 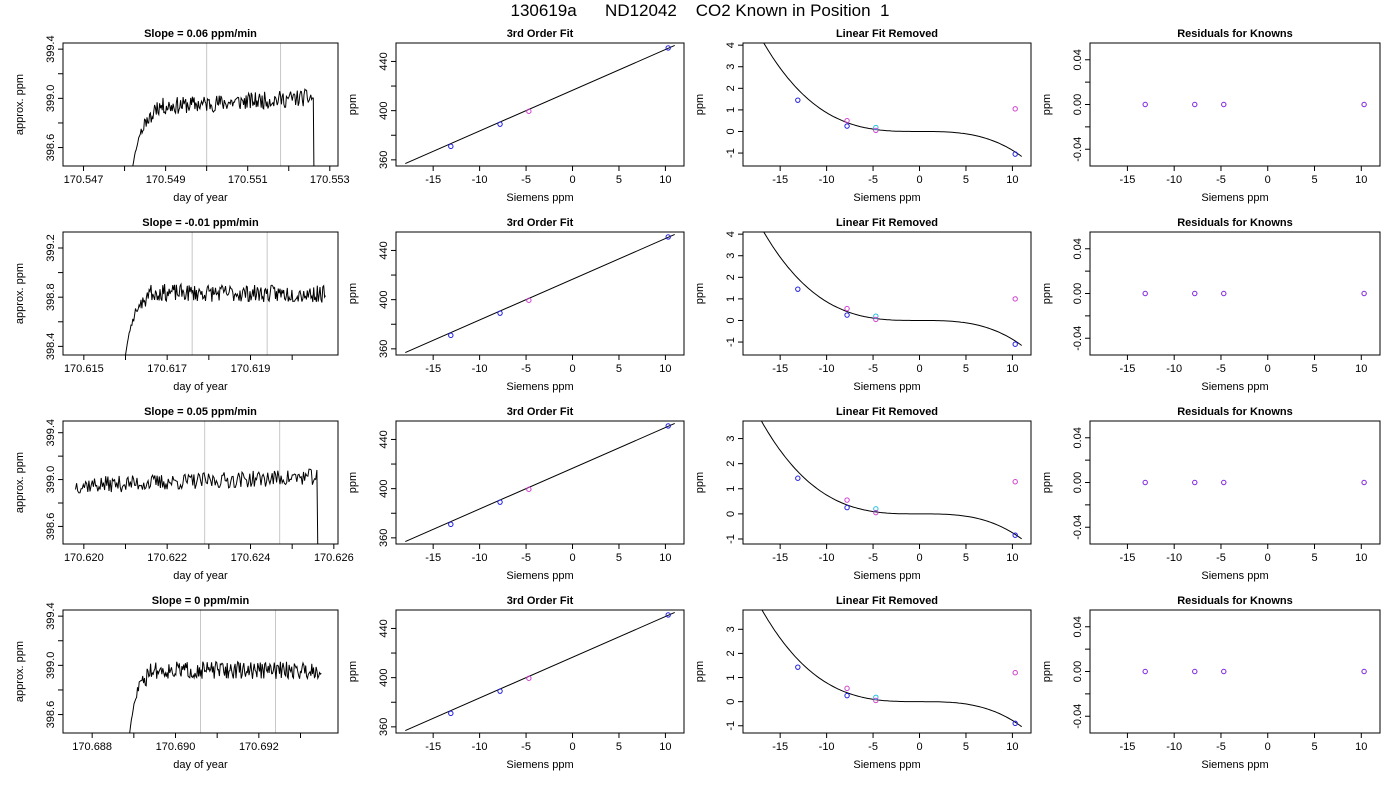 What do you see at coordinates (20, 104) in the screenshot?
I see `y-axis-label: approx. ppm` at bounding box center [20, 104].